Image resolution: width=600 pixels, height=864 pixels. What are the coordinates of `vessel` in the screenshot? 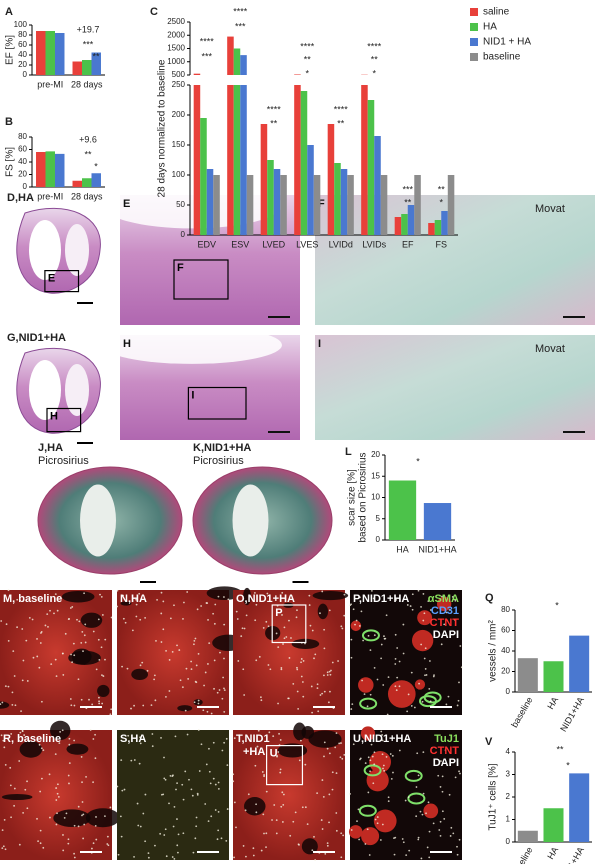 It's located at (413, 775).